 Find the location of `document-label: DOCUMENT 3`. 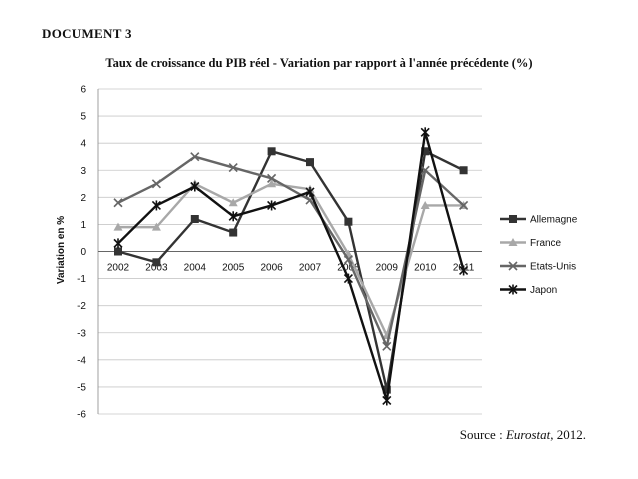

document-label: DOCUMENT 3 is located at coordinates (87, 33).